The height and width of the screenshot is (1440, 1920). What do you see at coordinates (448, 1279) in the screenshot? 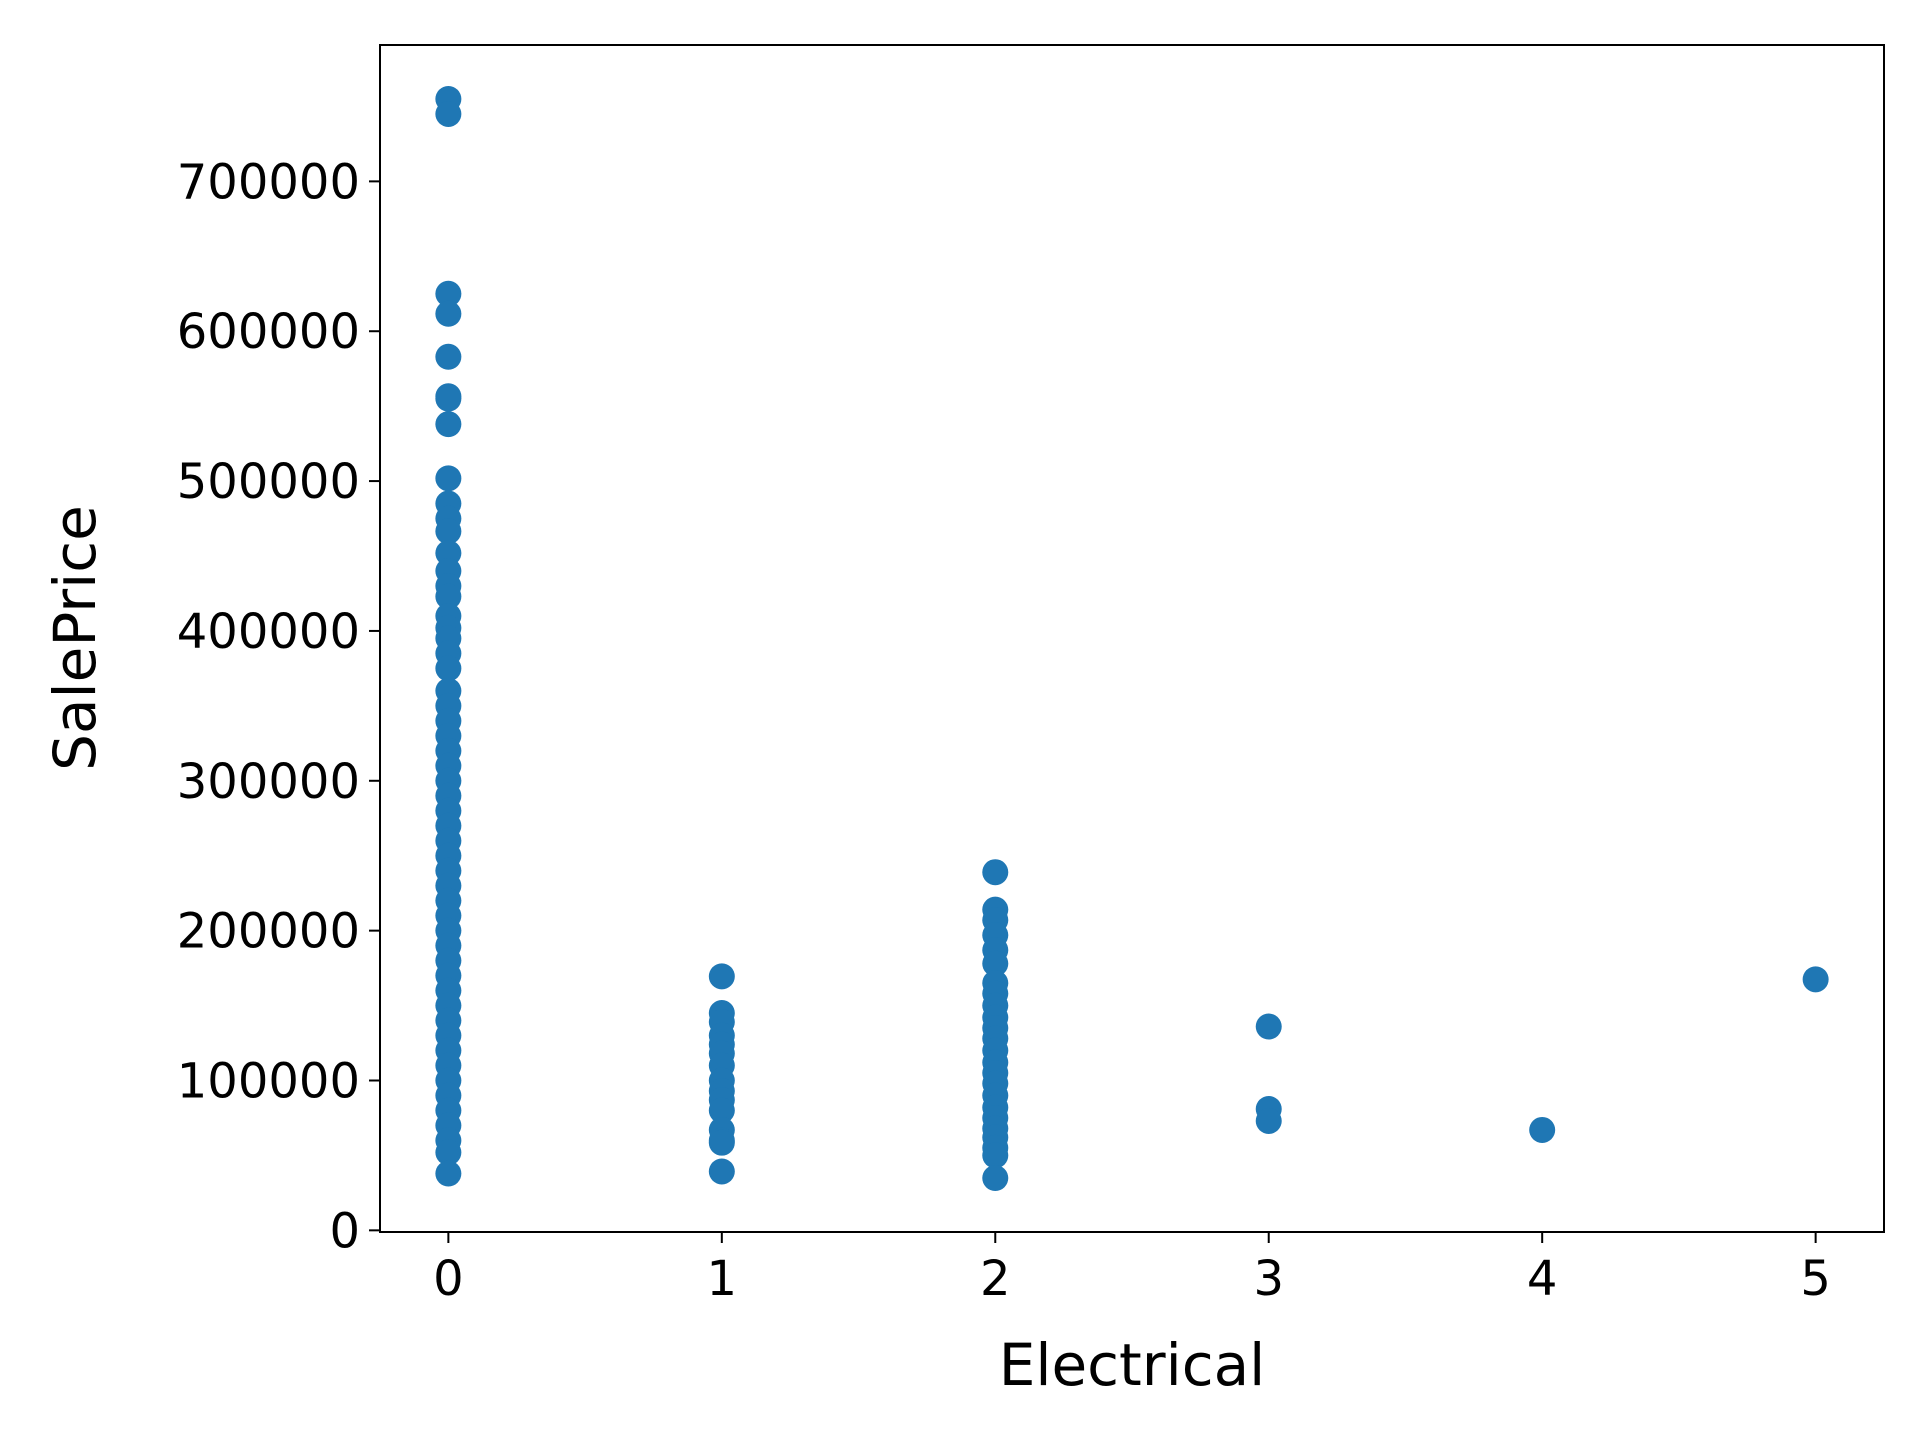
I see `x-tick-label: 0` at bounding box center [448, 1279].